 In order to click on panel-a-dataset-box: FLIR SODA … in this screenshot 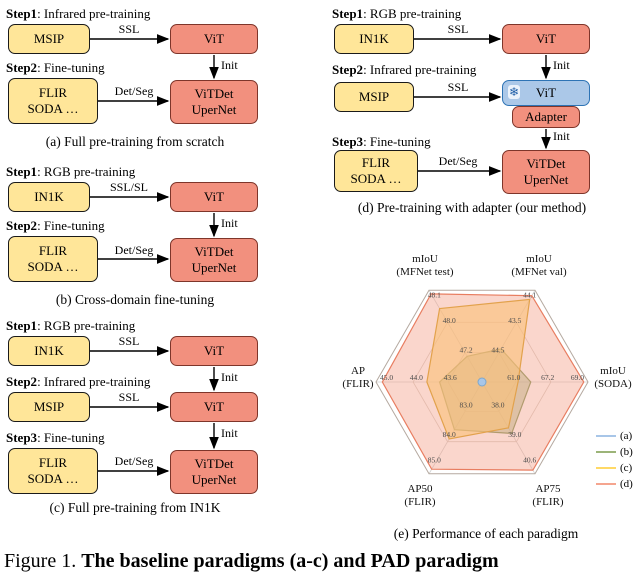, I will do `click(53, 101)`.